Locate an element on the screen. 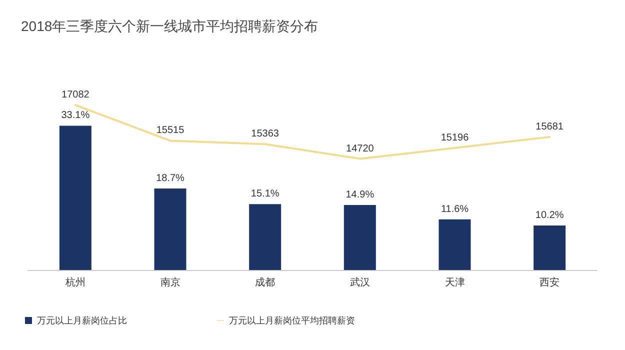 The width and height of the screenshot is (625, 350). data-label: 17082 is located at coordinates (76, 95).